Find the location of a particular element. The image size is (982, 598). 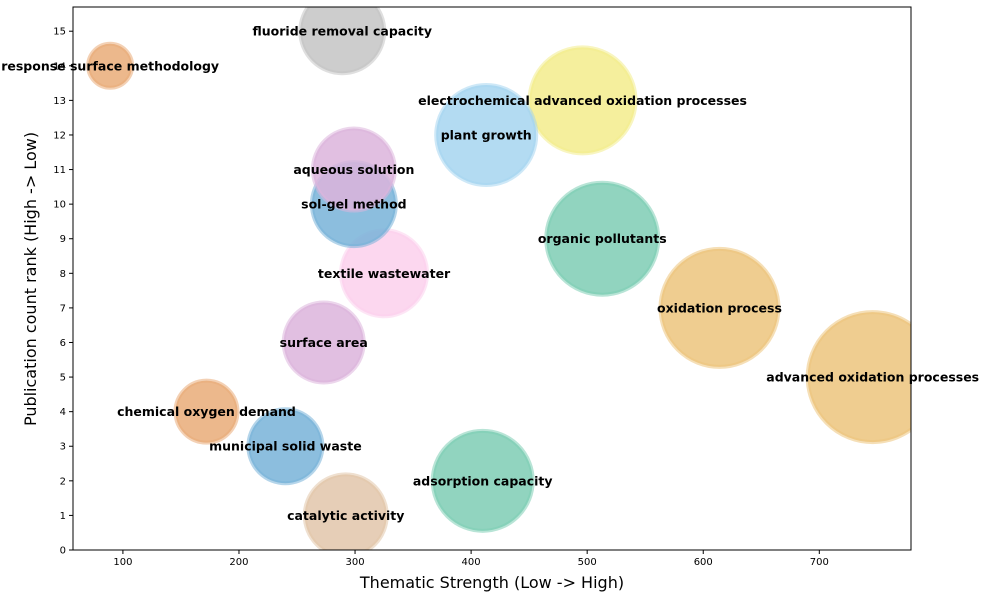

y-tick-label: 0 is located at coordinates (63, 551).